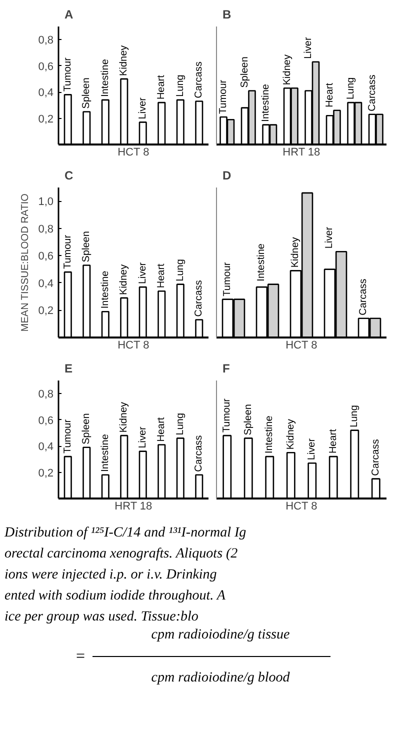 The image size is (401, 743). I want to click on y-axis-title: MEAN TISSUE:BLOOD RATIO, so click(26, 262).